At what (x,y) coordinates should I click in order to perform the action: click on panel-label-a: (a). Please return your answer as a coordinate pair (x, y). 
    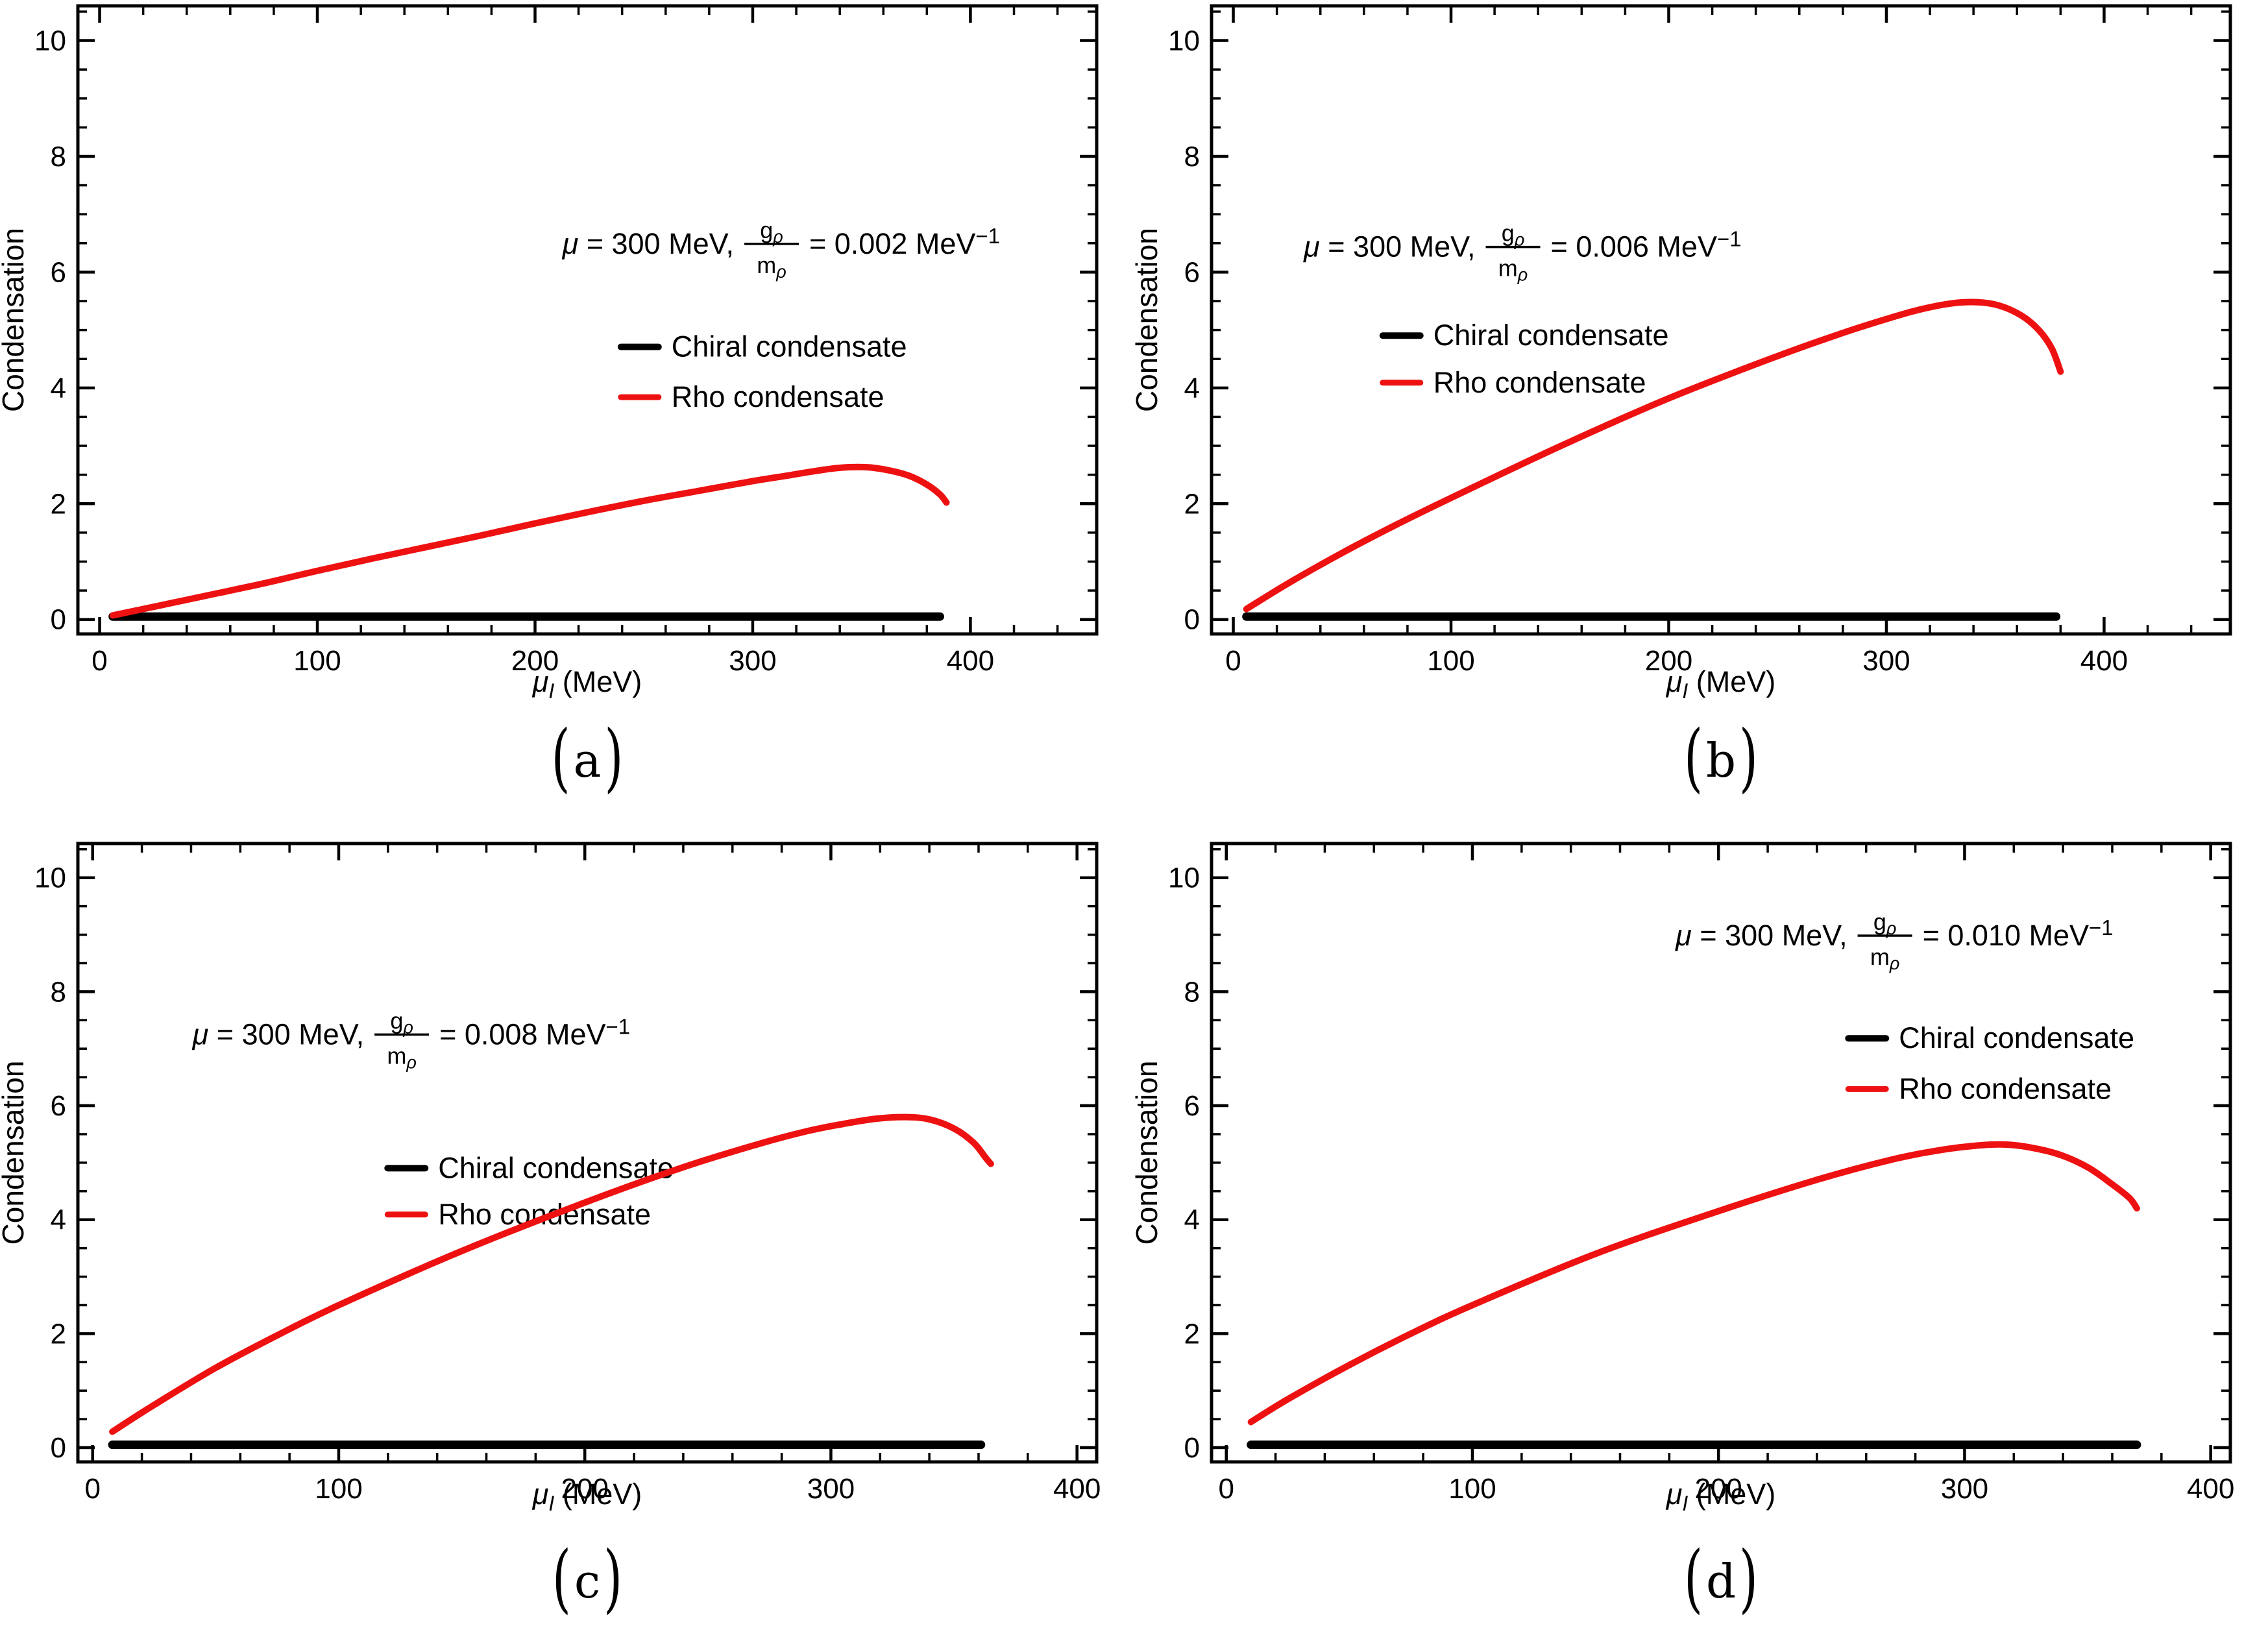
    Looking at the image, I should click on (587, 758).